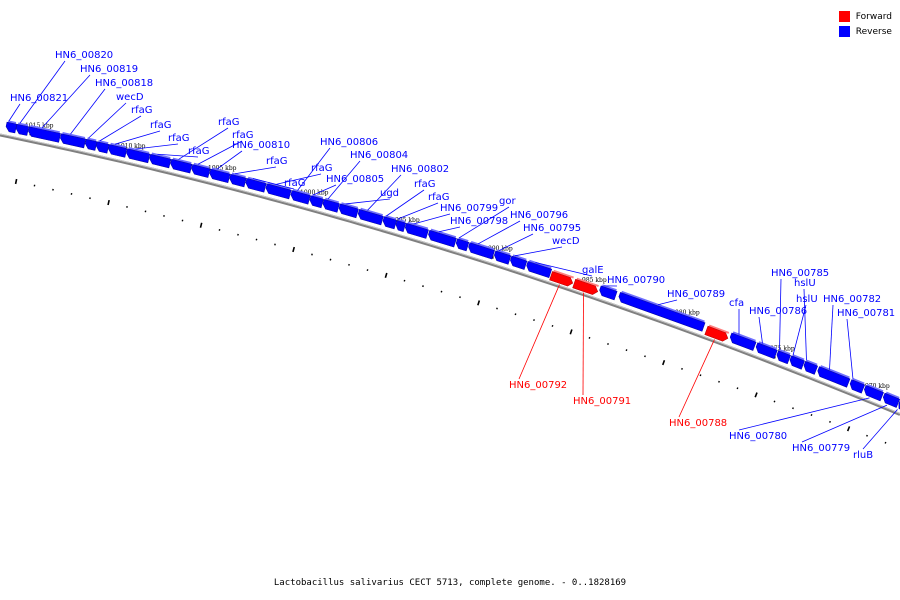  Describe the element at coordinates (355, 179) in the screenshot. I see `gene-label: HN6_00805` at that location.